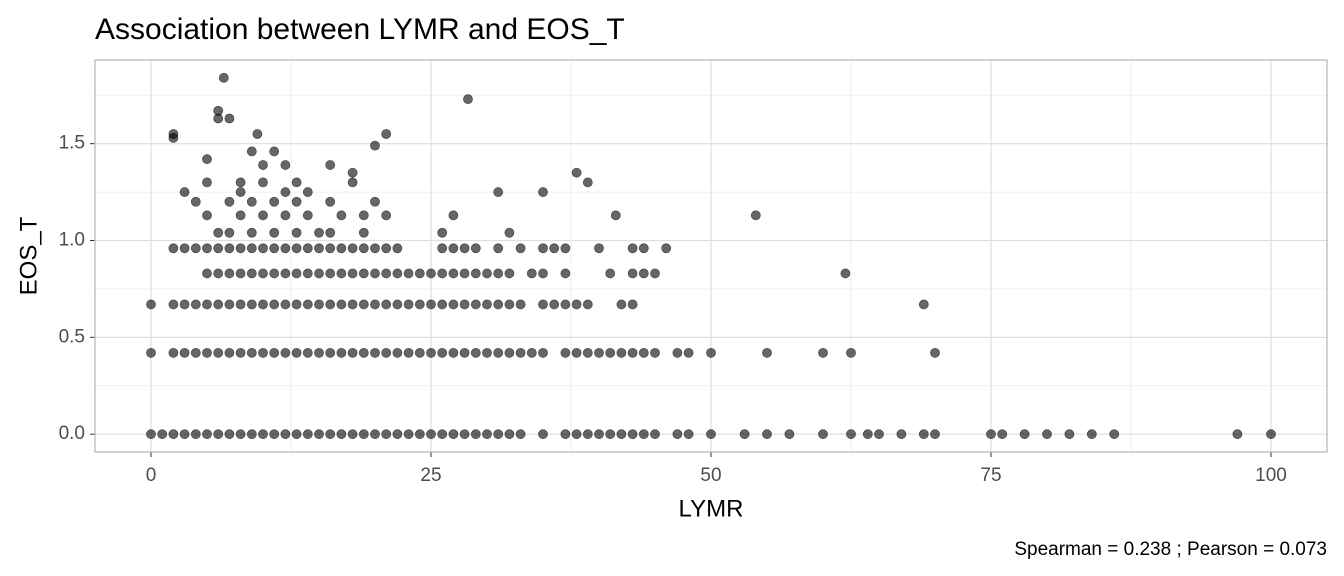  What do you see at coordinates (28, 255) in the screenshot?
I see `y-axis-label: EOS_T` at bounding box center [28, 255].